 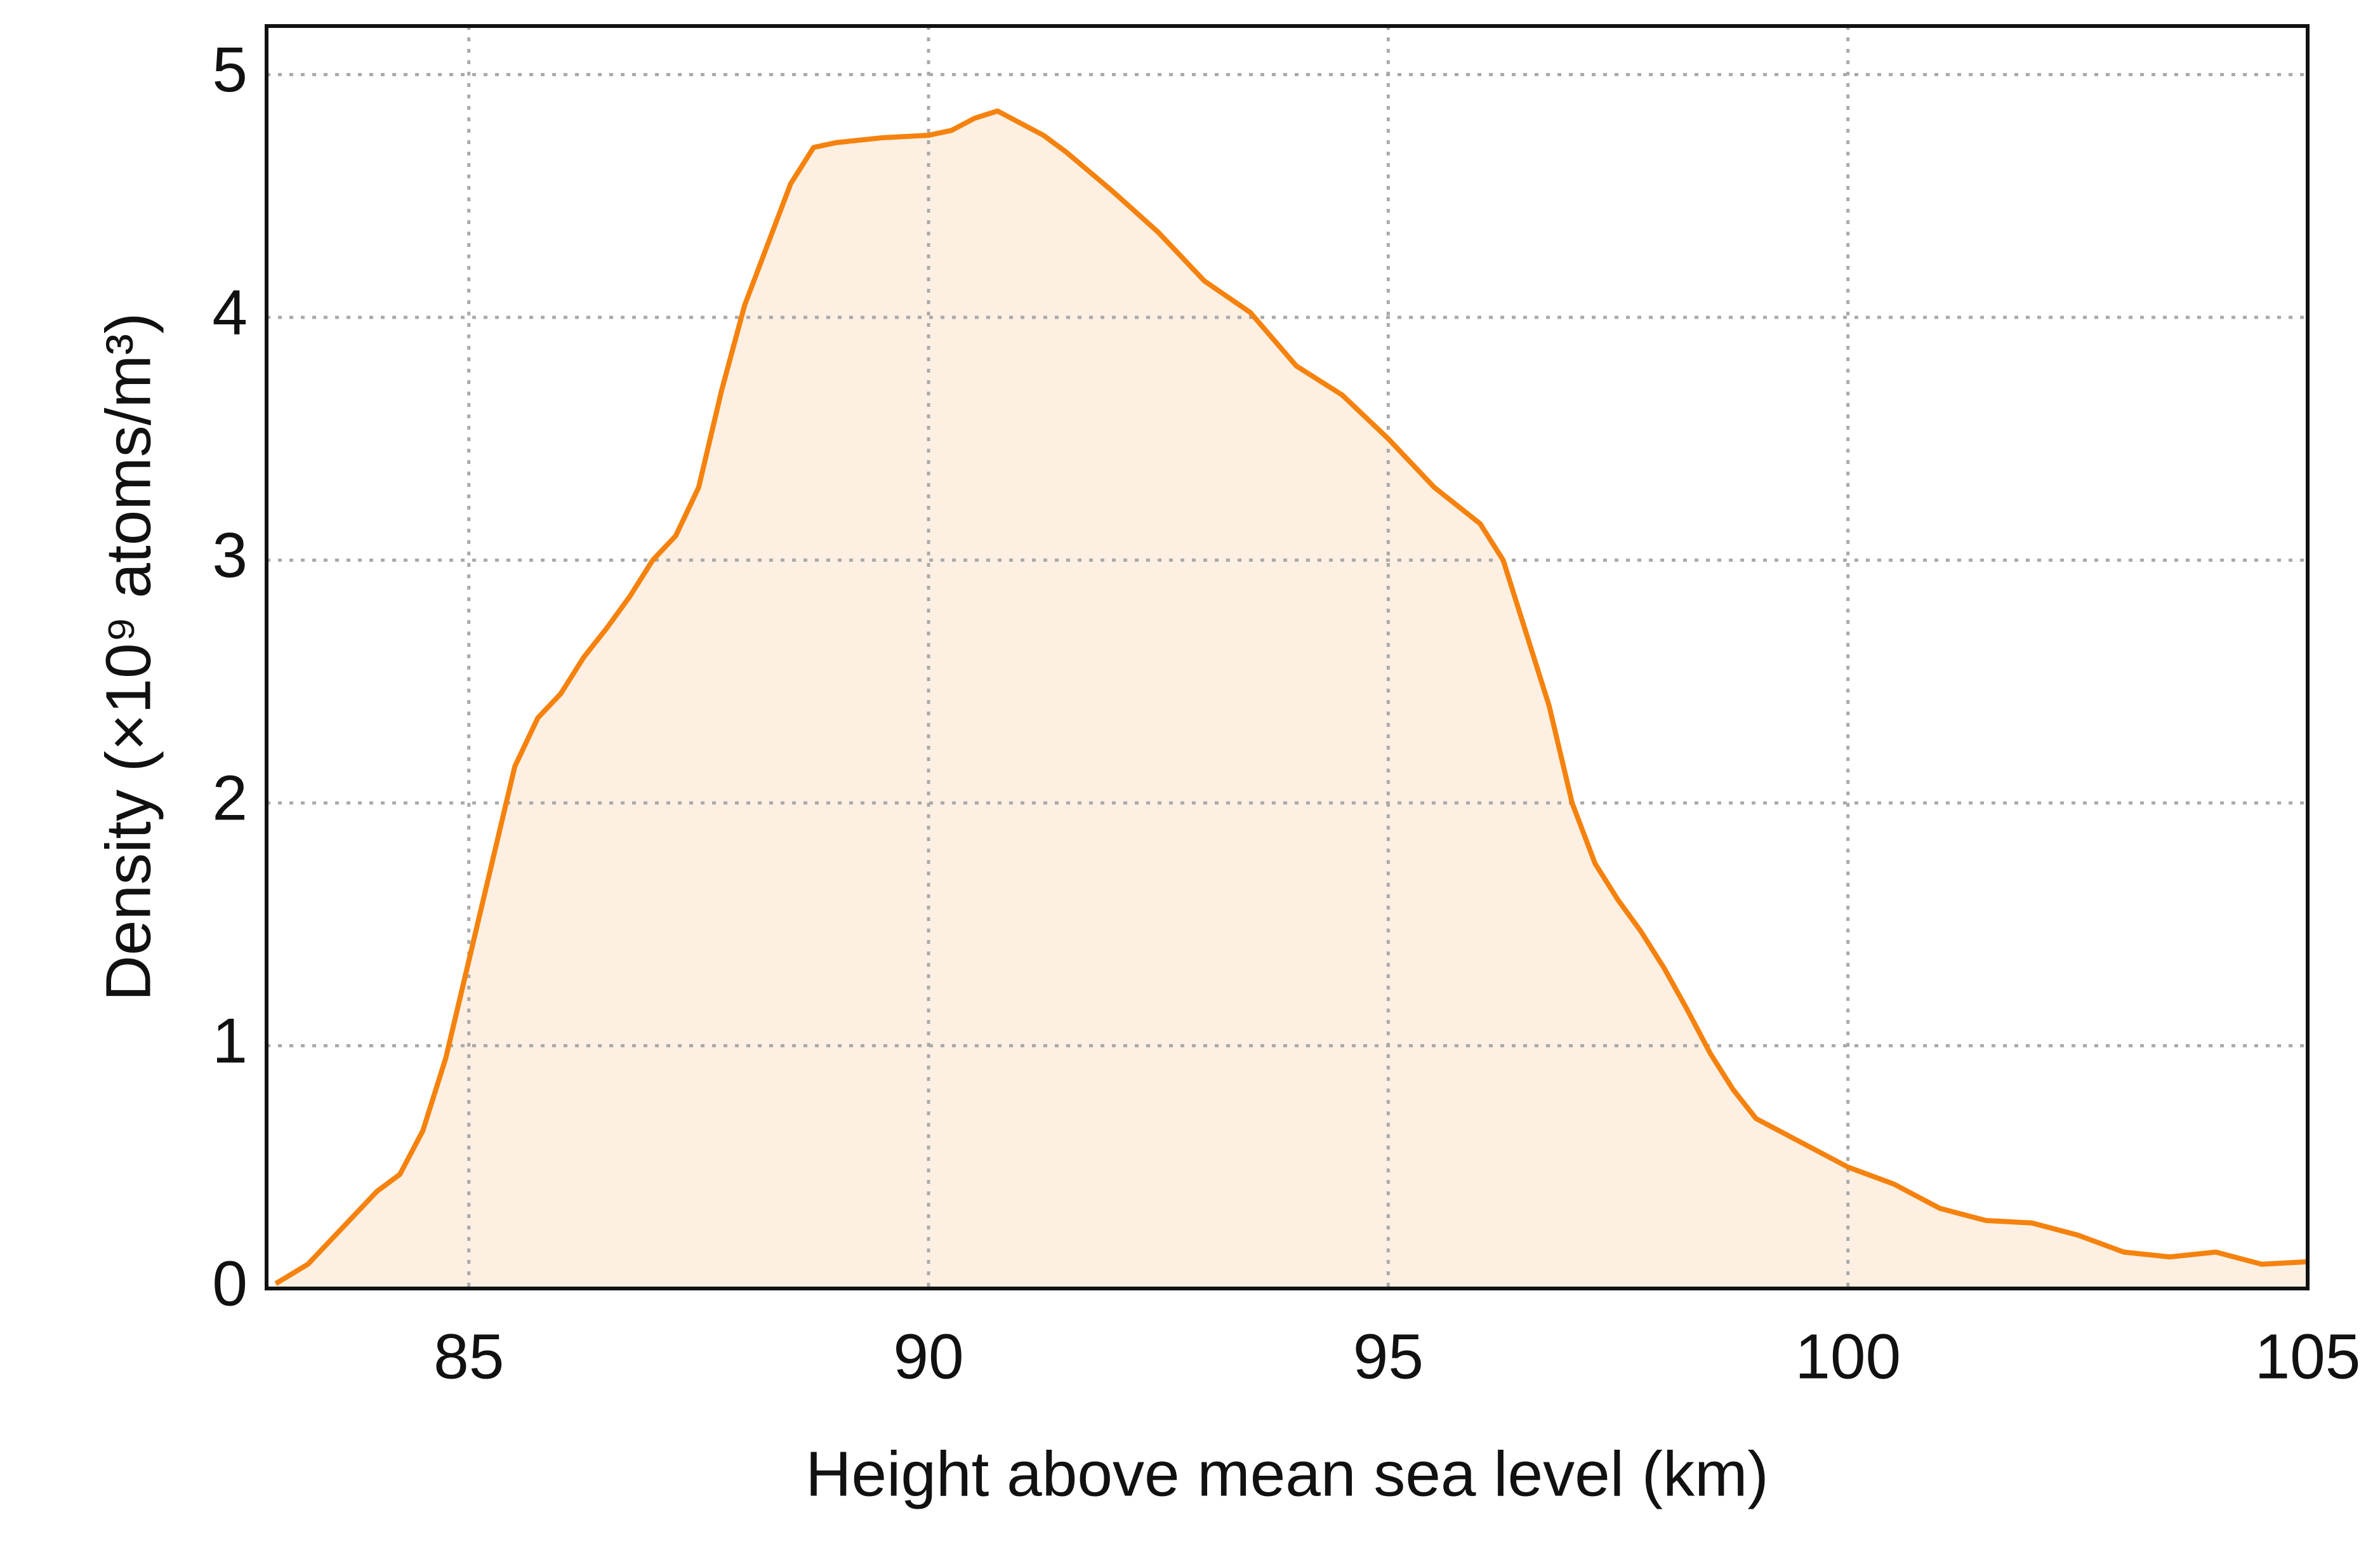 What do you see at coordinates (128, 657) in the screenshot?
I see `y-axis-label: Density (×10⁹ atoms/m³)` at bounding box center [128, 657].